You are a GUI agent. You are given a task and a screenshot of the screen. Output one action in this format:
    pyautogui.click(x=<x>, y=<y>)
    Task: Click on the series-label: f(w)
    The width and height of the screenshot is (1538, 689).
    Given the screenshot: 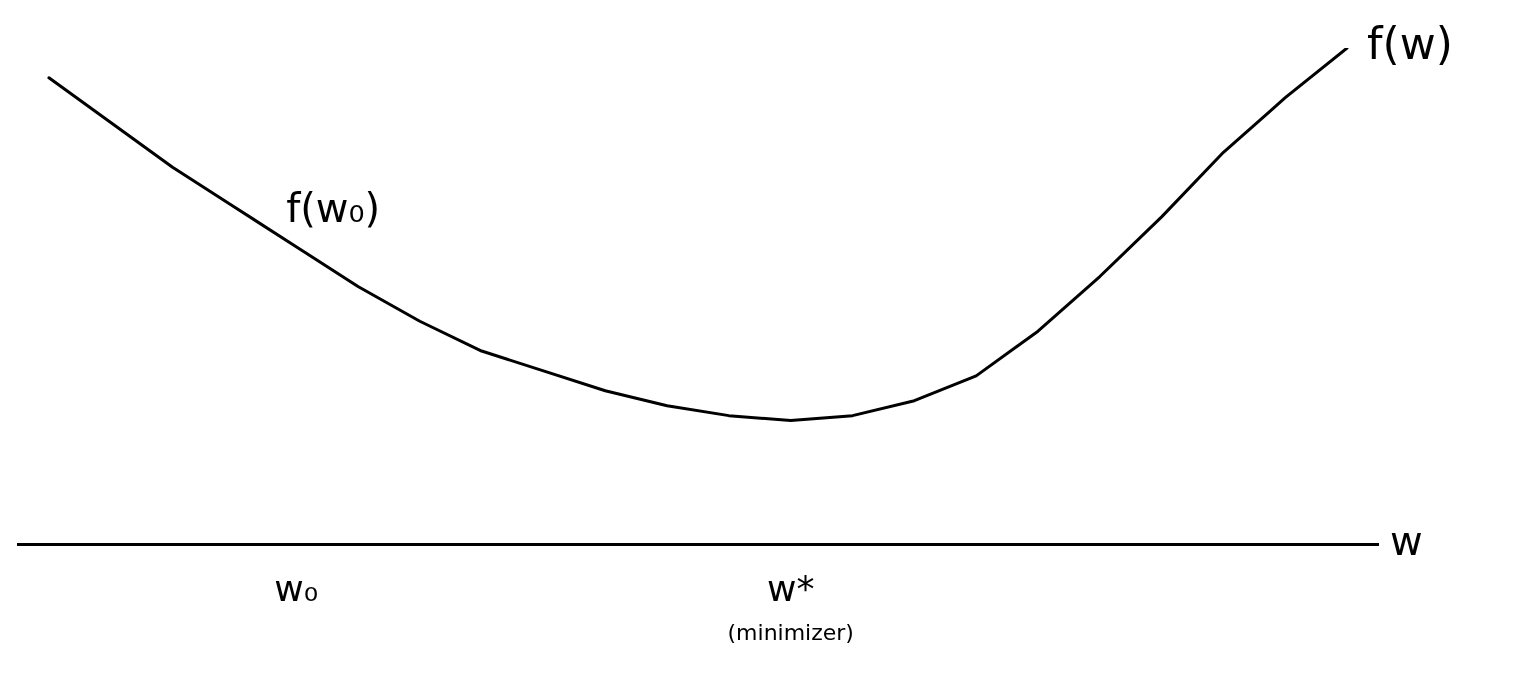 What is the action you would take?
    pyautogui.click(x=1410, y=44)
    